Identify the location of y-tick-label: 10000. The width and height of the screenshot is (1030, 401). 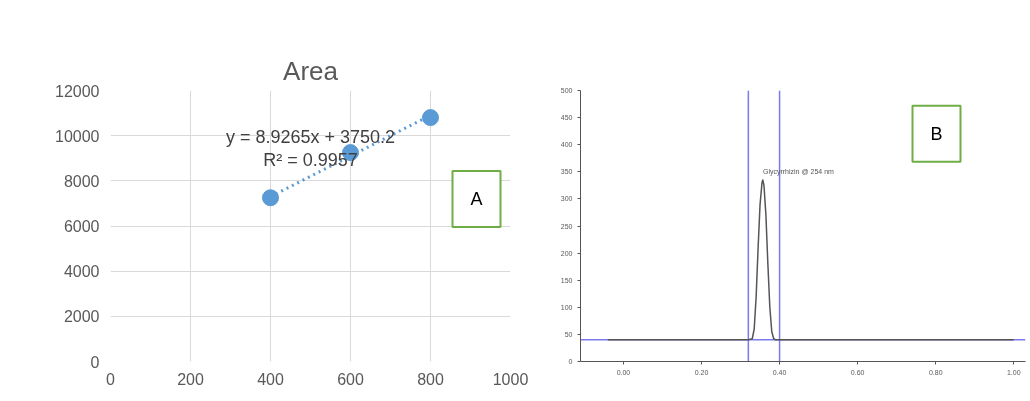
(77, 136).